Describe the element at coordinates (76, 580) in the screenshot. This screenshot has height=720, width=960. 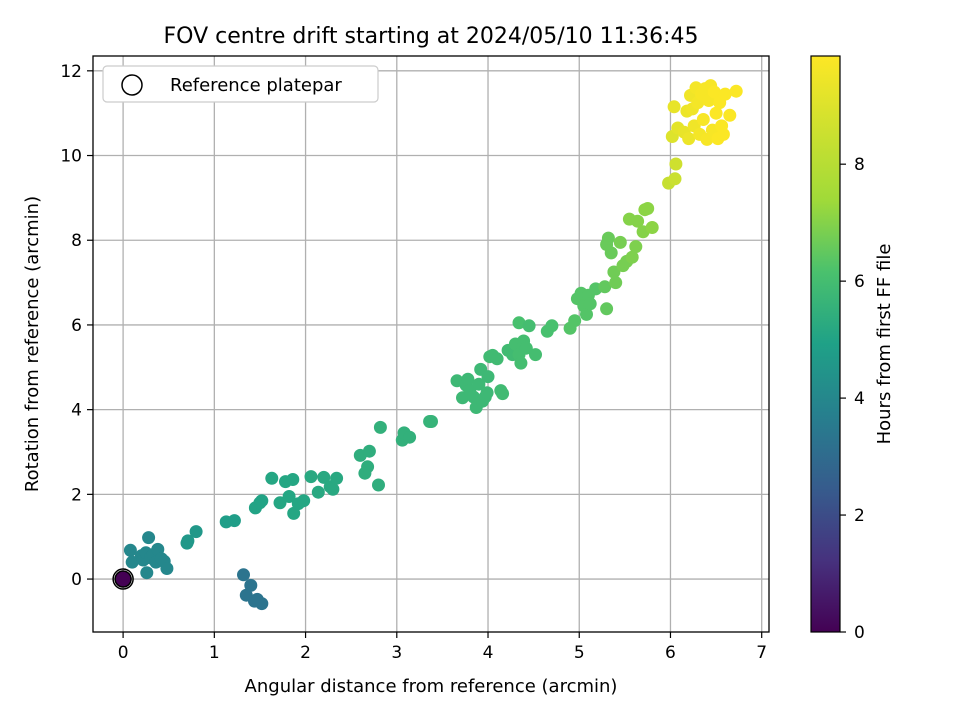
I see `y-tick-label: 0` at that location.